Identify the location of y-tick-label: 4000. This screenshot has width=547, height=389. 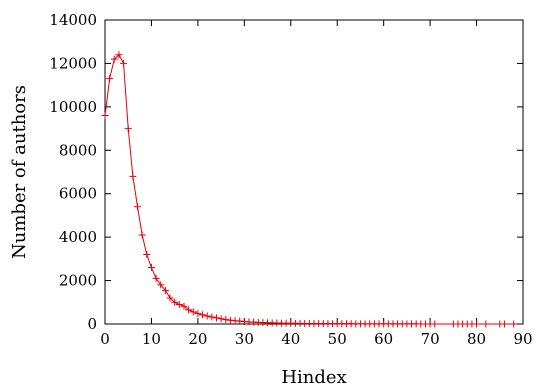
(78, 237).